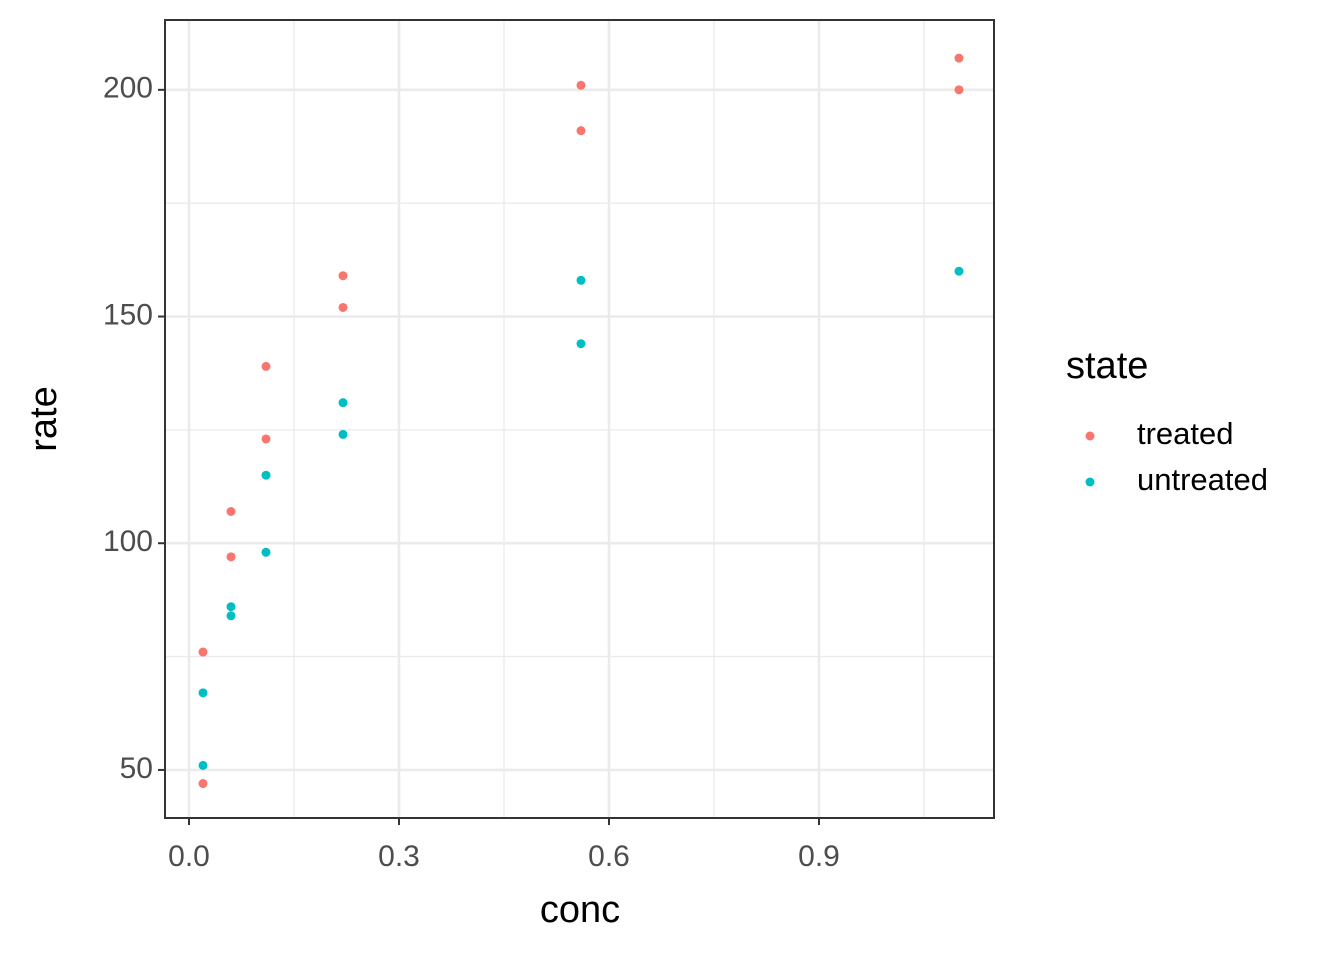 The image size is (1344, 960). I want to click on x-tick-label: 0.3, so click(399, 856).